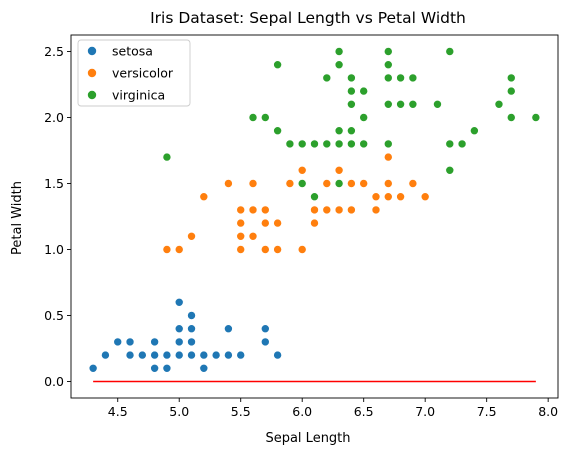 This screenshot has width=568, height=455. Describe the element at coordinates (54, 51) in the screenshot. I see `y-tick-label: 2.5` at that location.